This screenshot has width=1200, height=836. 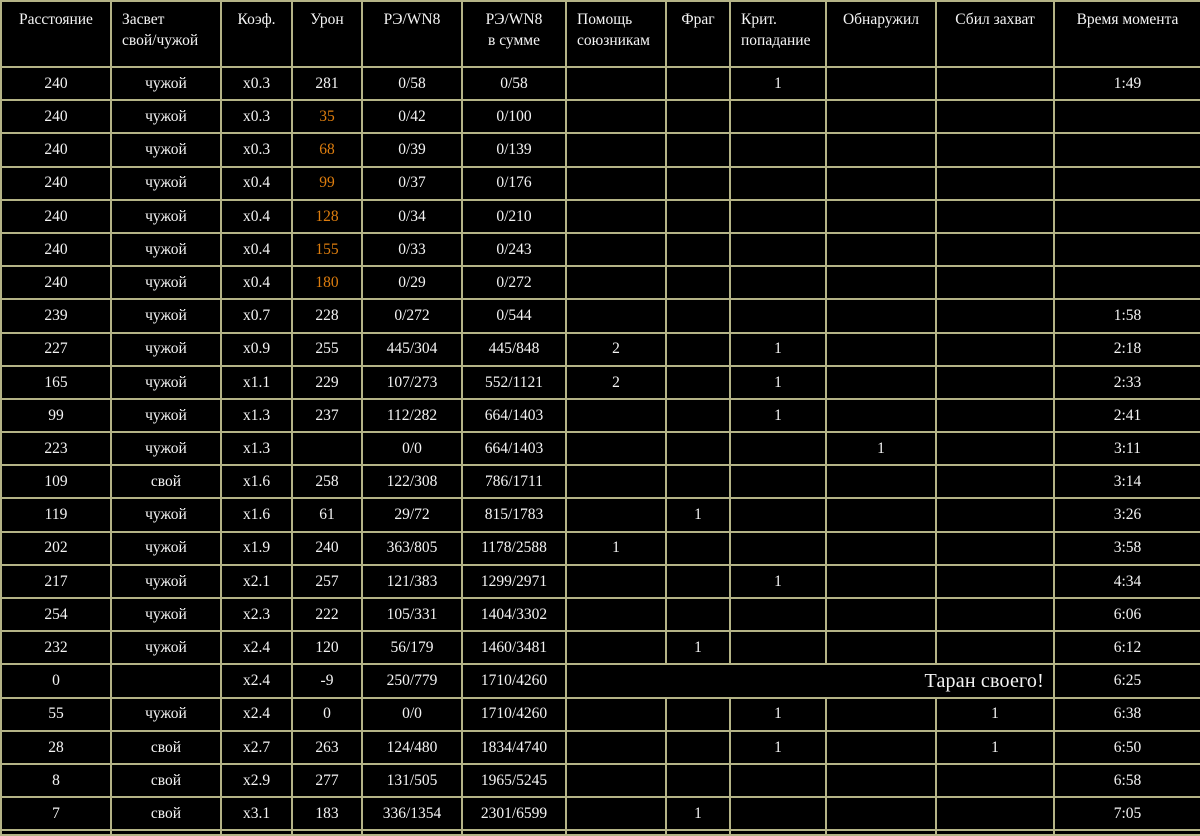 I want to click on cell-re_wn8_sum: 1710/4260, so click(x=514, y=681).